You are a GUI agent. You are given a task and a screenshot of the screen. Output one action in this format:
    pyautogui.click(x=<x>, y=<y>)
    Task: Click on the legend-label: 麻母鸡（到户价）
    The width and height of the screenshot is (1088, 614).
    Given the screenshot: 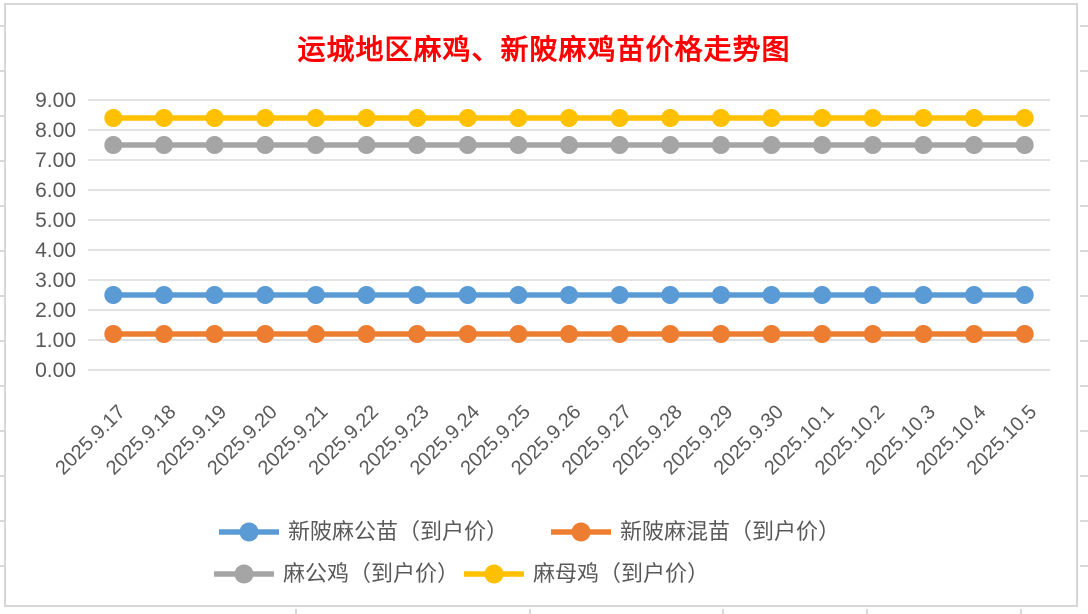 What is the action you would take?
    pyautogui.click(x=621, y=573)
    